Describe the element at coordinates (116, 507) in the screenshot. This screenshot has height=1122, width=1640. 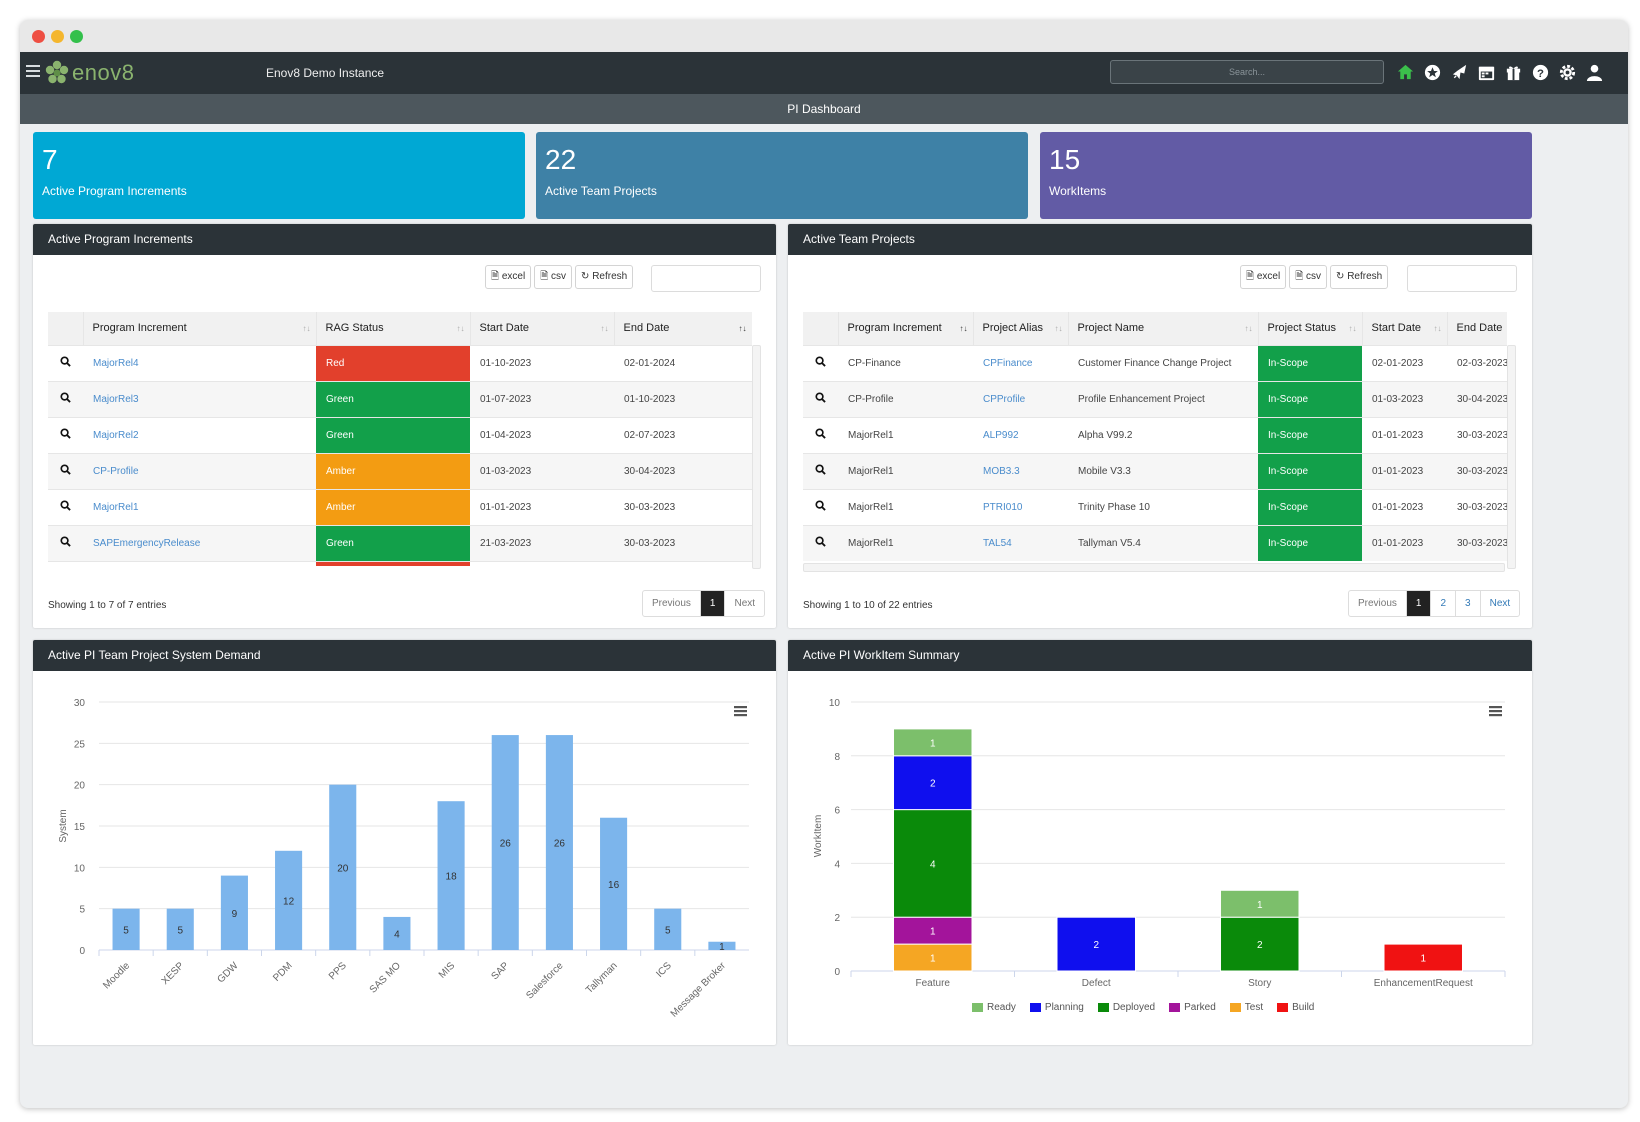
I see `program-increment-link: MajorRel1` at that location.